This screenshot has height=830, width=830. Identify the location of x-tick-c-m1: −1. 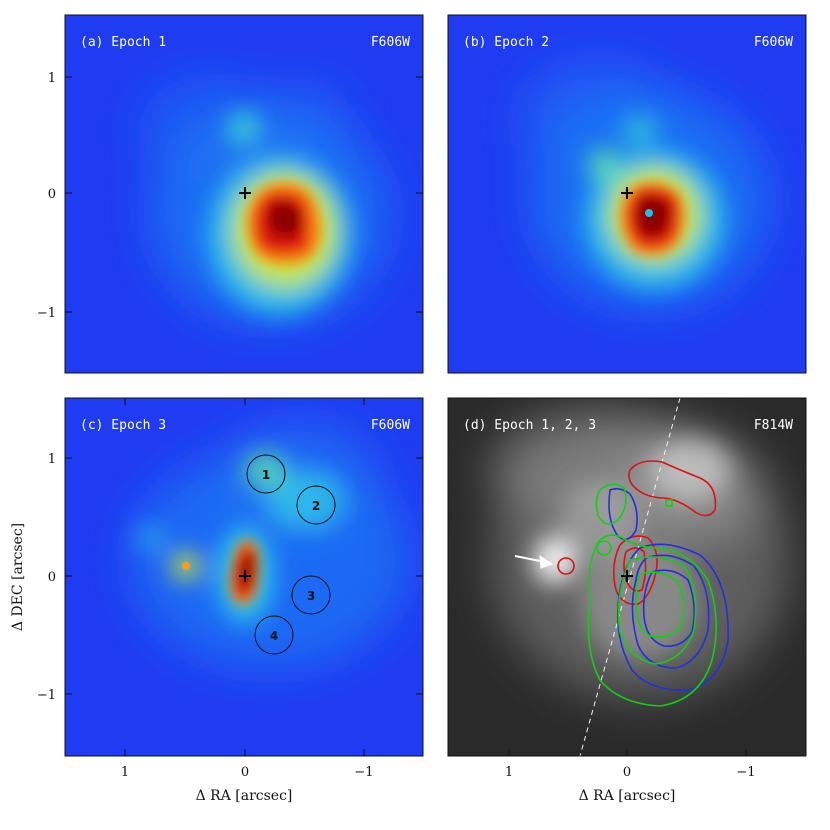
(363, 772).